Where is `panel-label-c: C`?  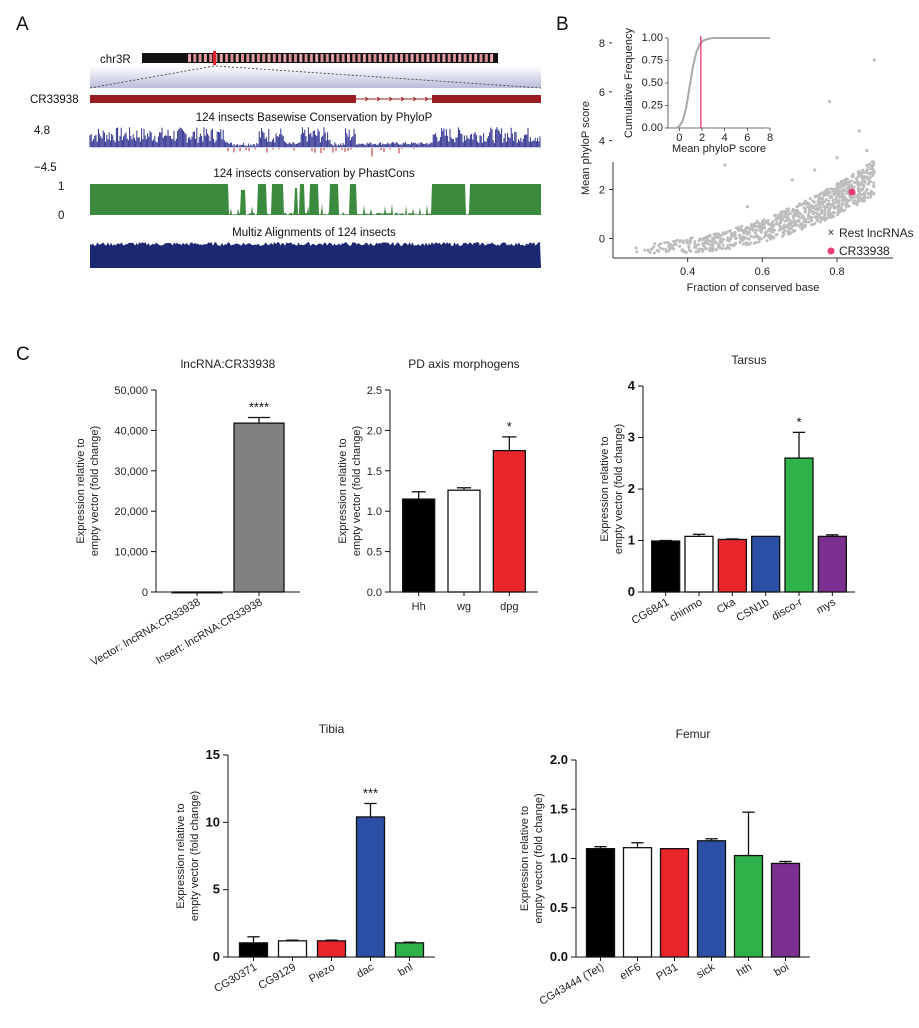 panel-label-c: C is located at coordinates (23, 354).